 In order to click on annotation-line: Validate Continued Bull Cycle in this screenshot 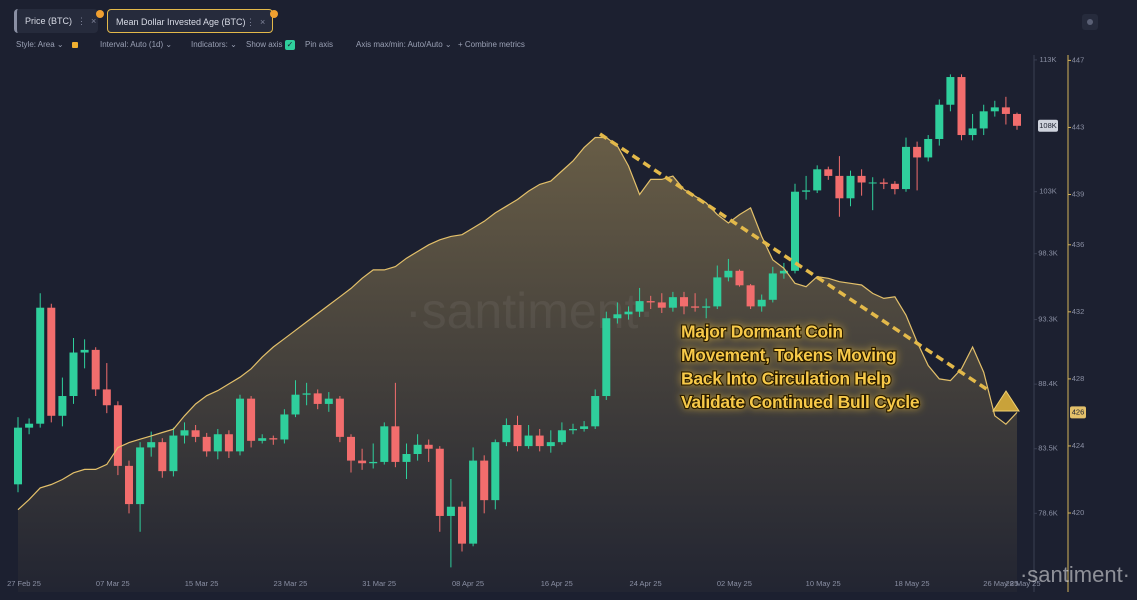, I will do `click(800, 402)`.